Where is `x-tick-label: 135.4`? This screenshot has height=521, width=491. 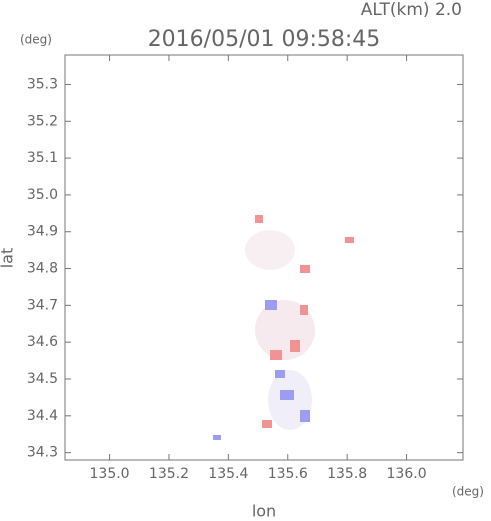 x-tick-label: 135.4 is located at coordinates (228, 474).